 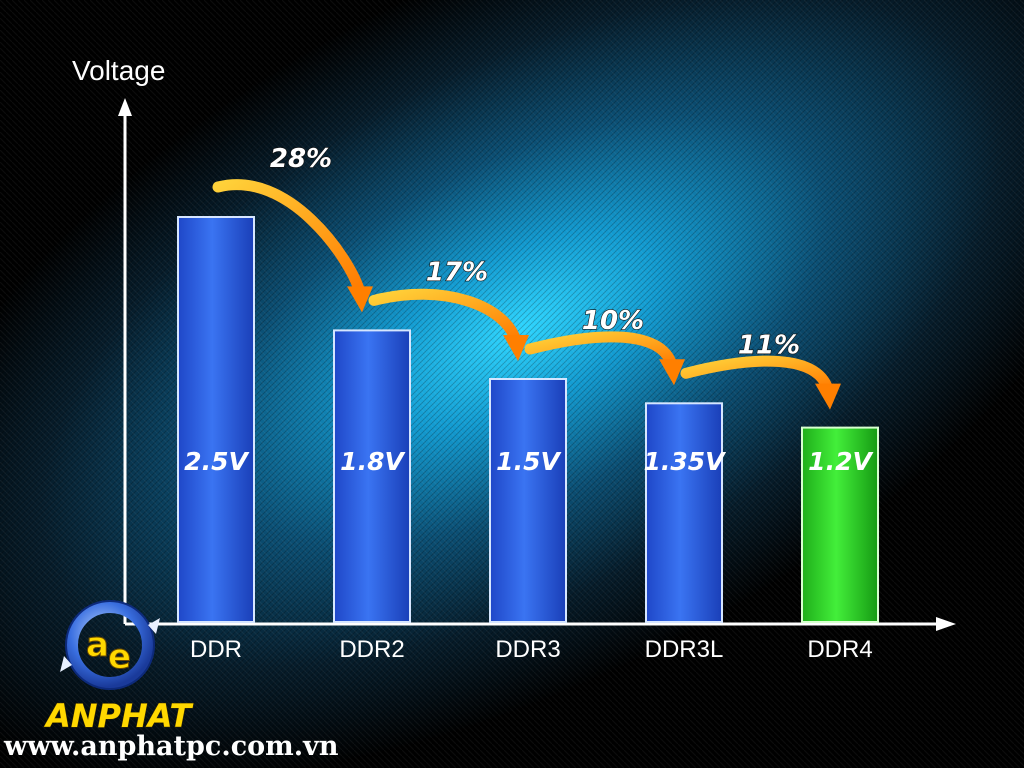 What do you see at coordinates (684, 461) in the screenshot?
I see `bar-value-label-ddr3l: 1.35V` at bounding box center [684, 461].